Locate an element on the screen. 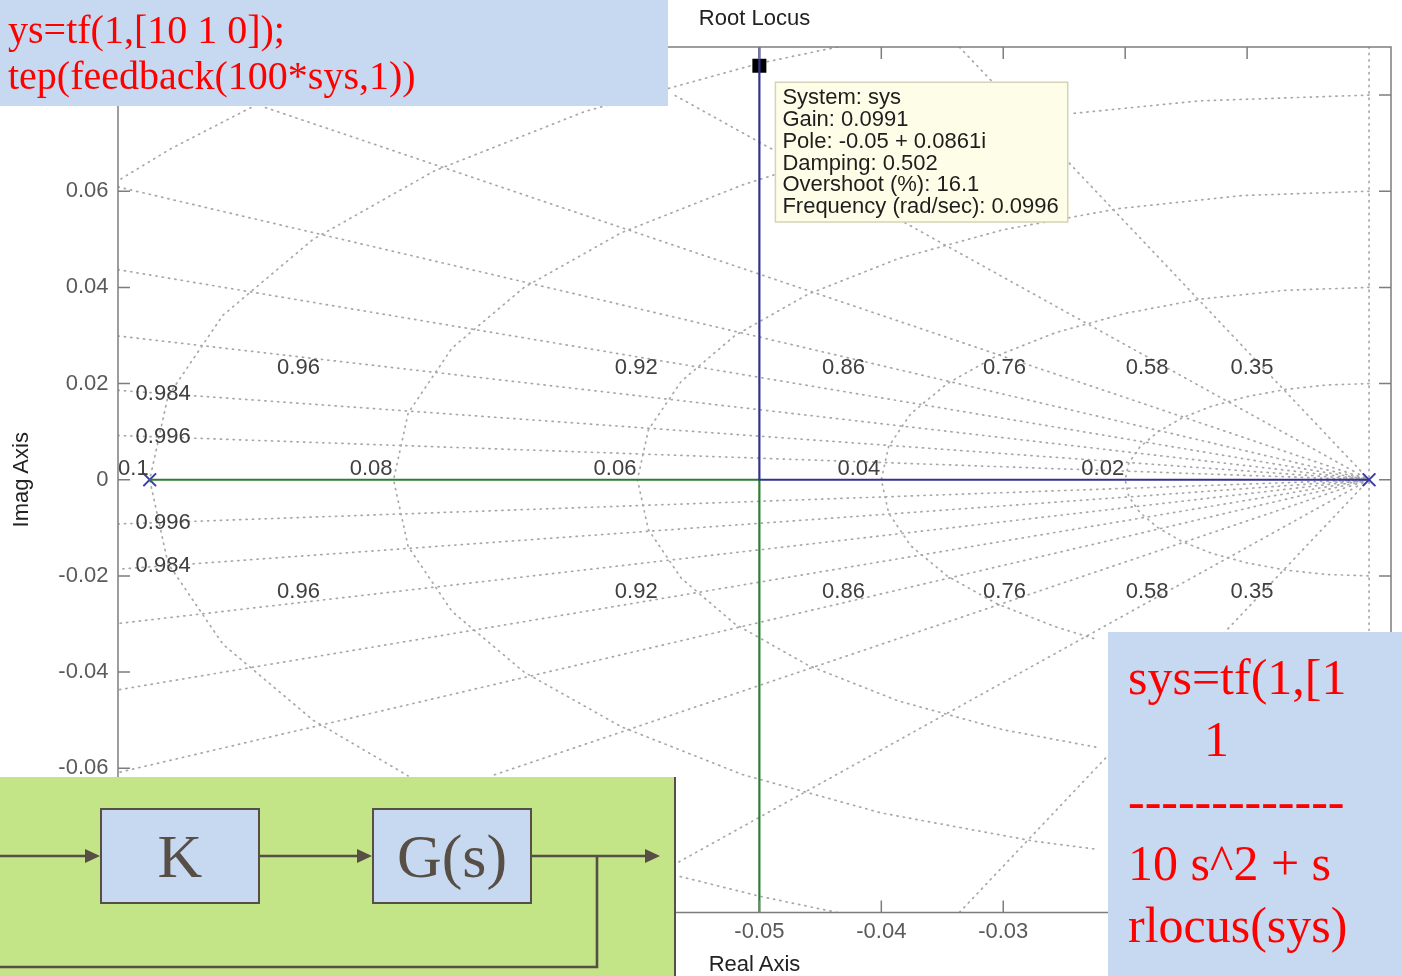 The image size is (1402, 976). y-tick-label: 0.04 is located at coordinates (87, 286).